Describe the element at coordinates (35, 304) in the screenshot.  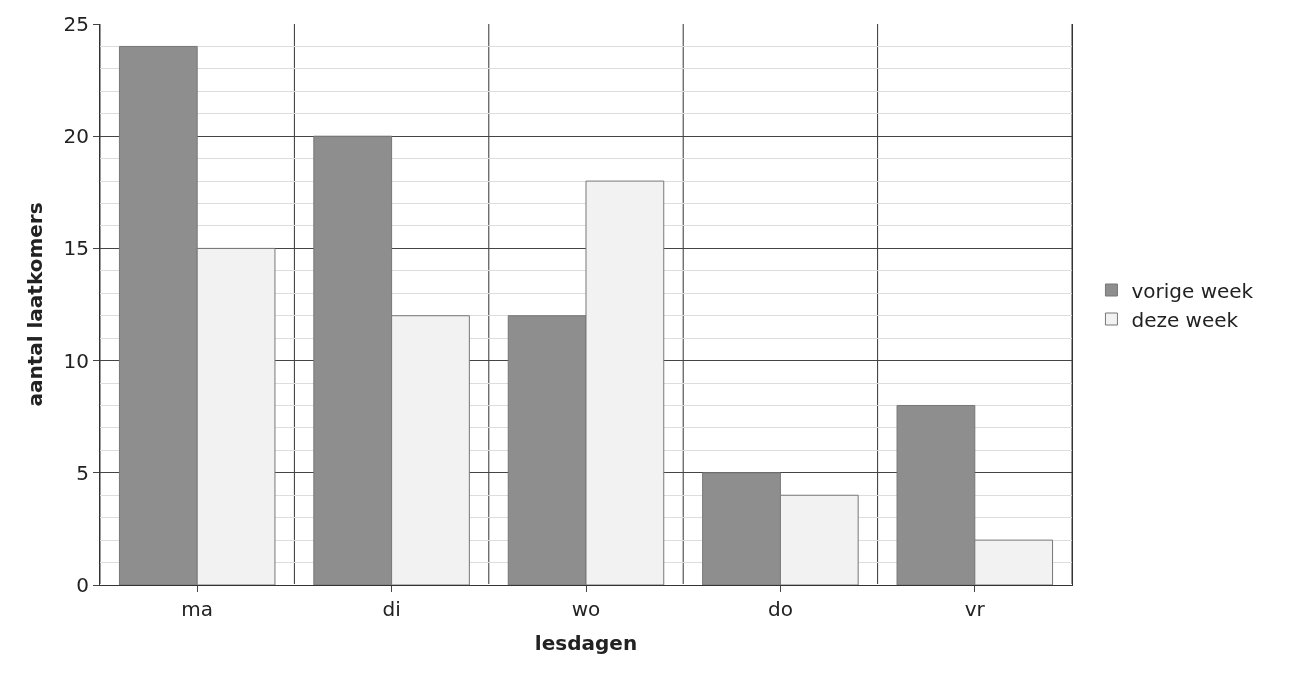
I see `y-axis-title: aantal laatkomers` at that location.